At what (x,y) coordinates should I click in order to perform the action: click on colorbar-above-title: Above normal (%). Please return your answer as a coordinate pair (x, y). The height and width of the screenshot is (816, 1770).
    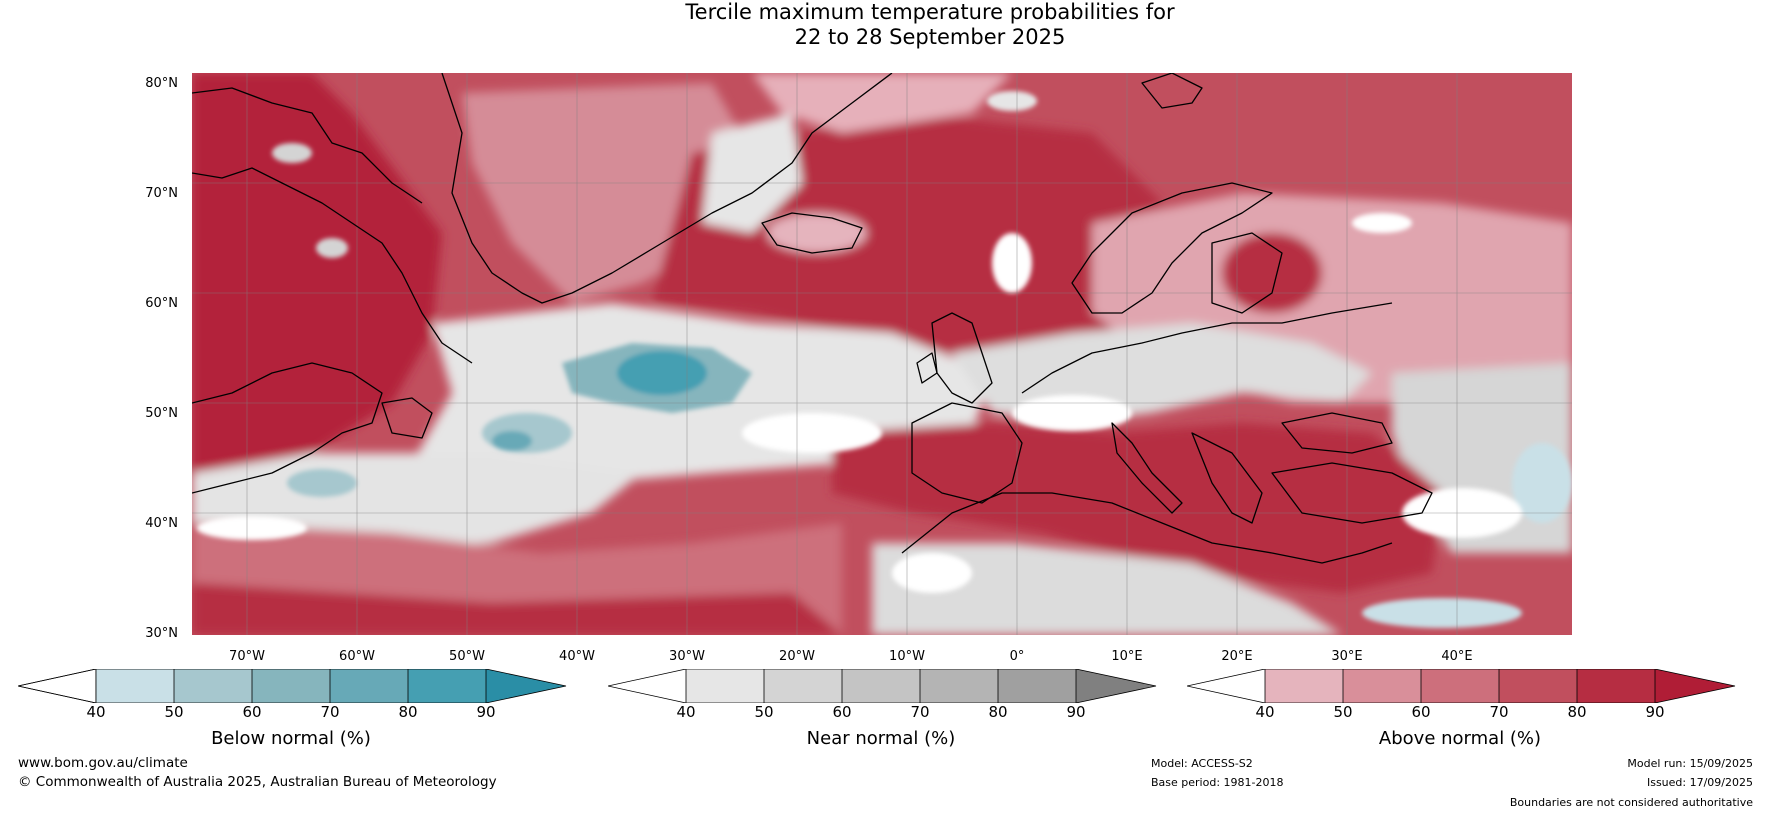
    Looking at the image, I should click on (1460, 738).